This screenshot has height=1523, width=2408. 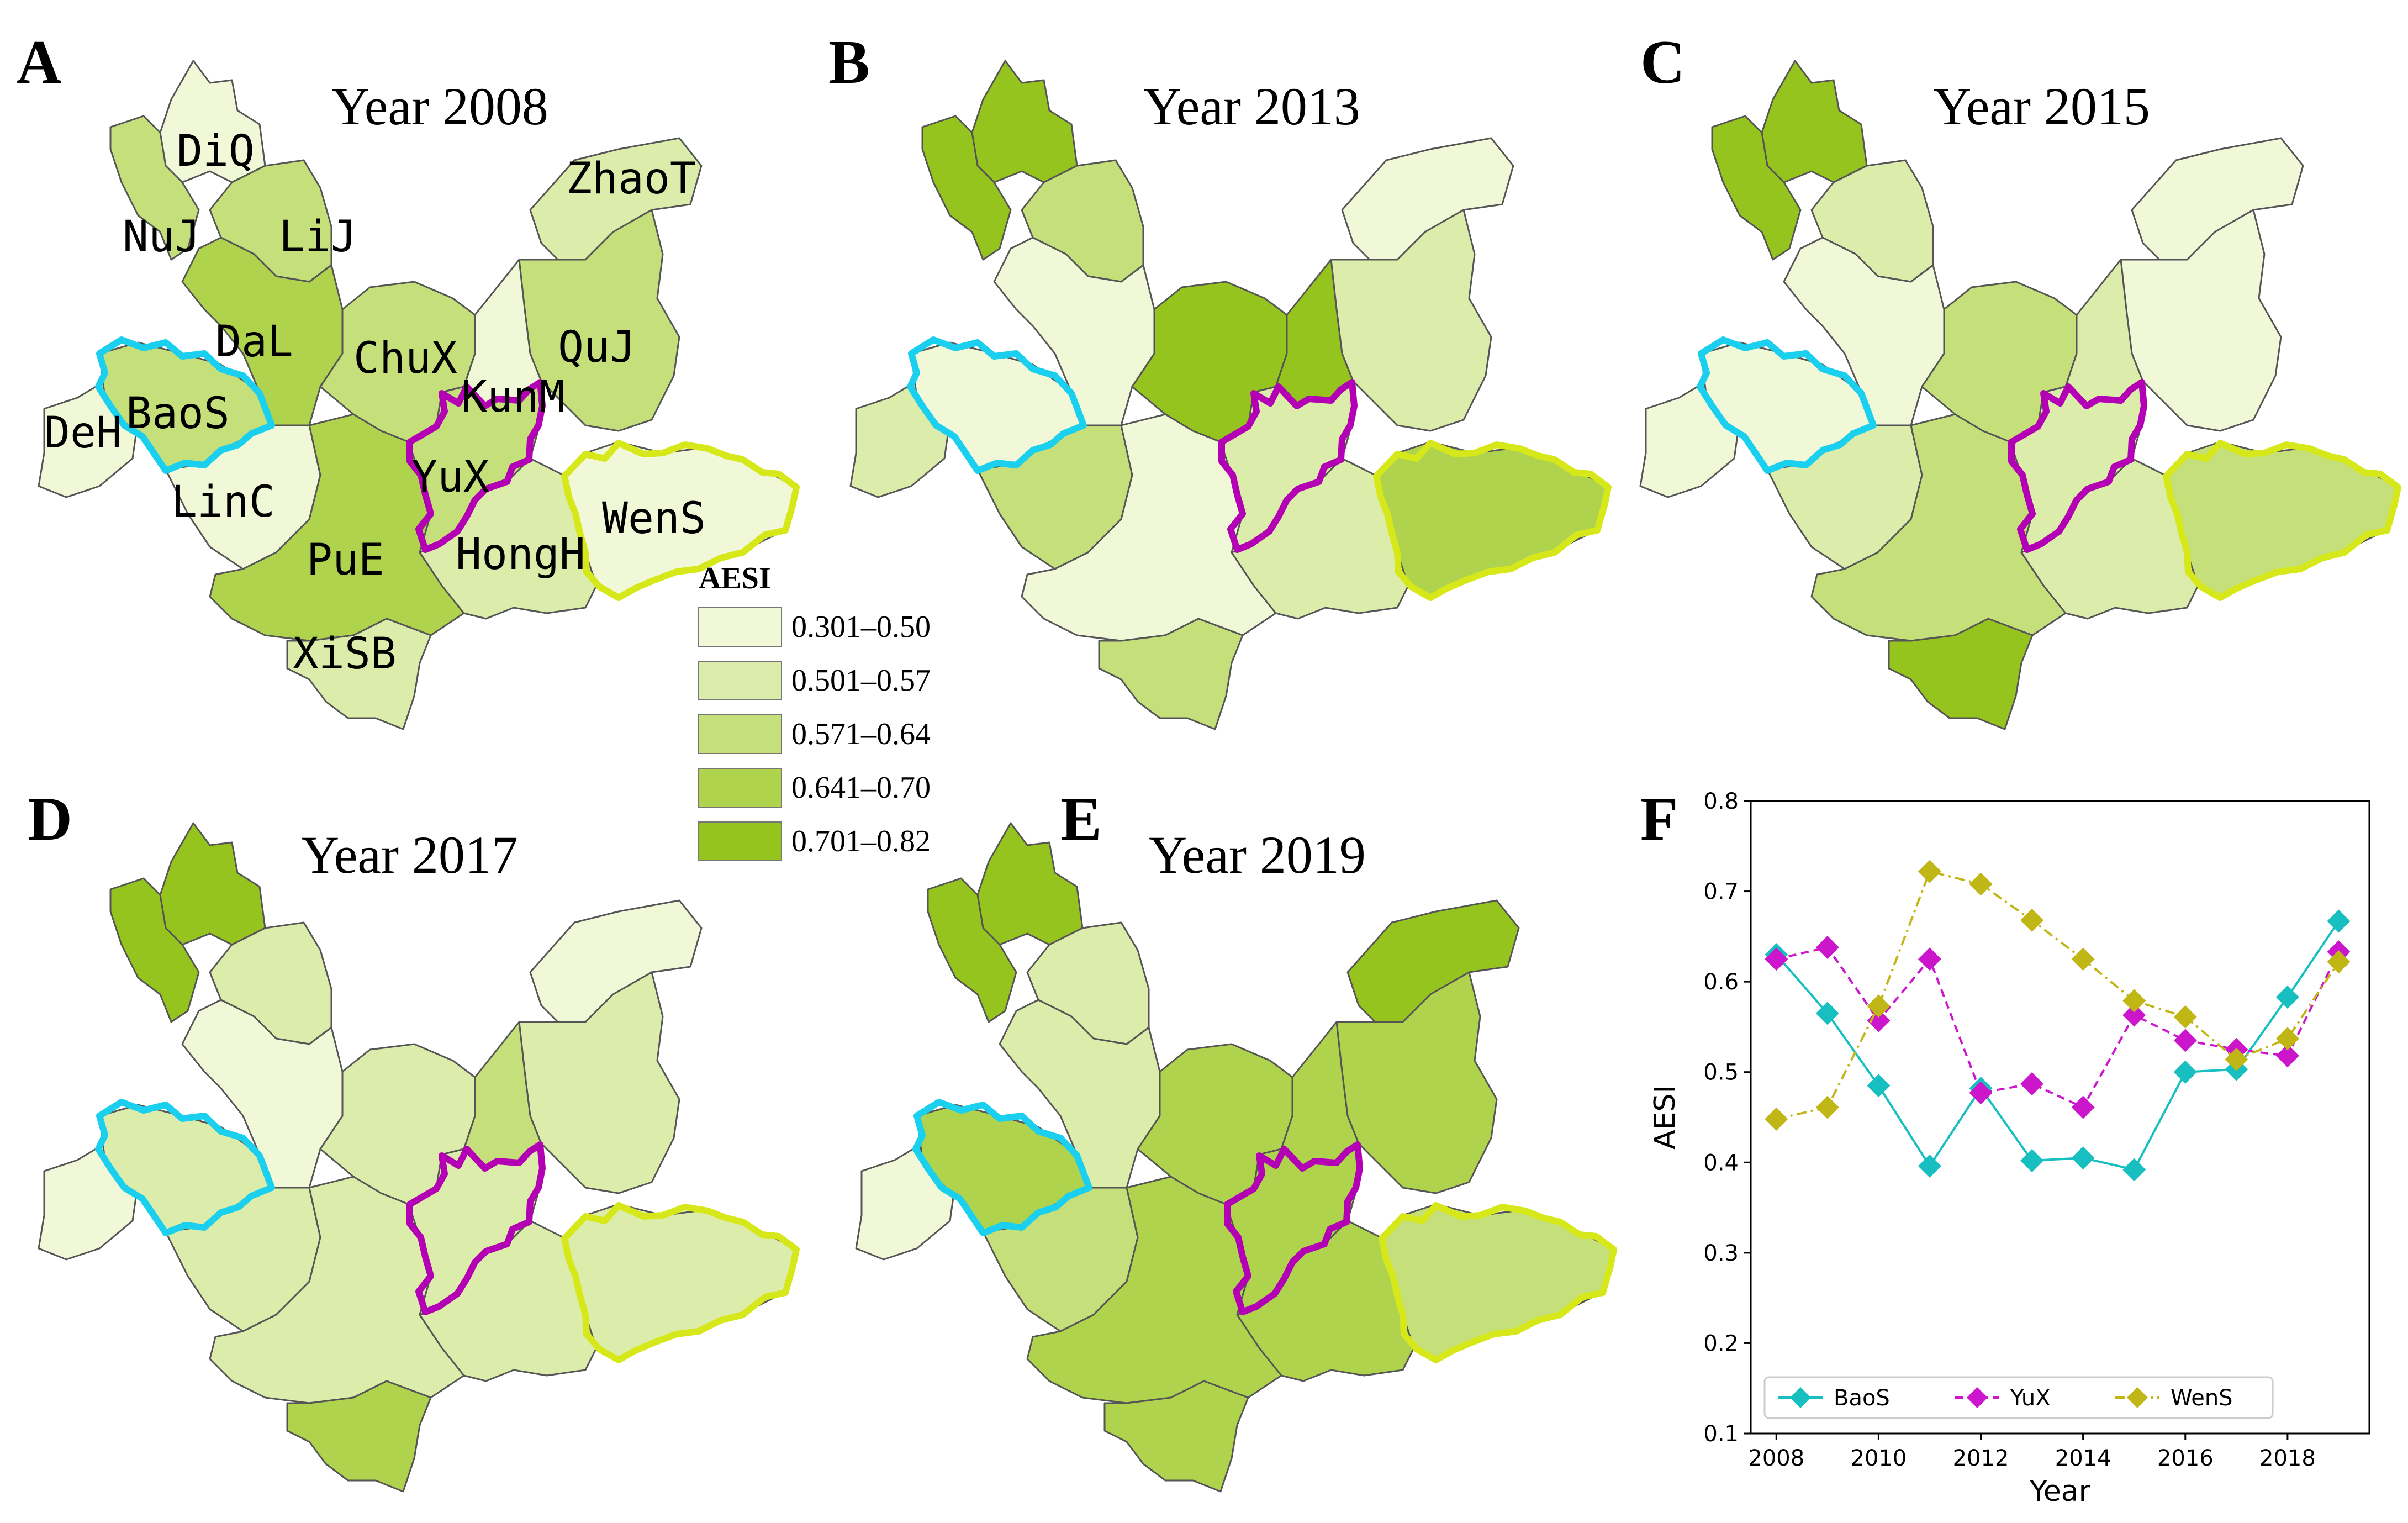 I want to click on point-baos-2013, so click(x=2032, y=1161).